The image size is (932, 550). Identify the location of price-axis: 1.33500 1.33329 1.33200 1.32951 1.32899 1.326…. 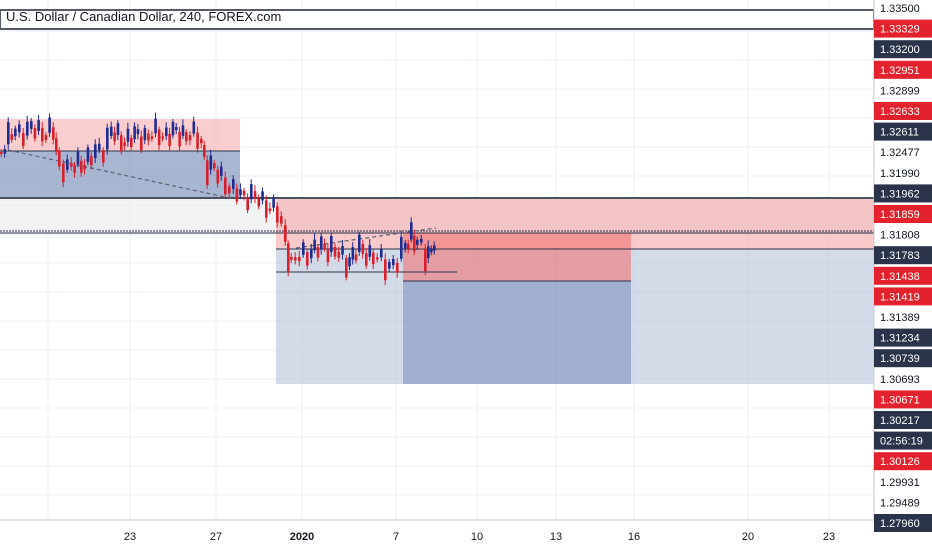
(902, 275).